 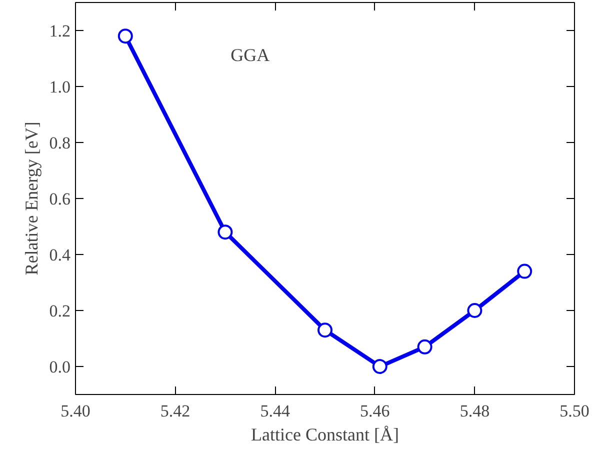 What do you see at coordinates (59, 199) in the screenshot?
I see `y-tick-label: 0.6` at bounding box center [59, 199].